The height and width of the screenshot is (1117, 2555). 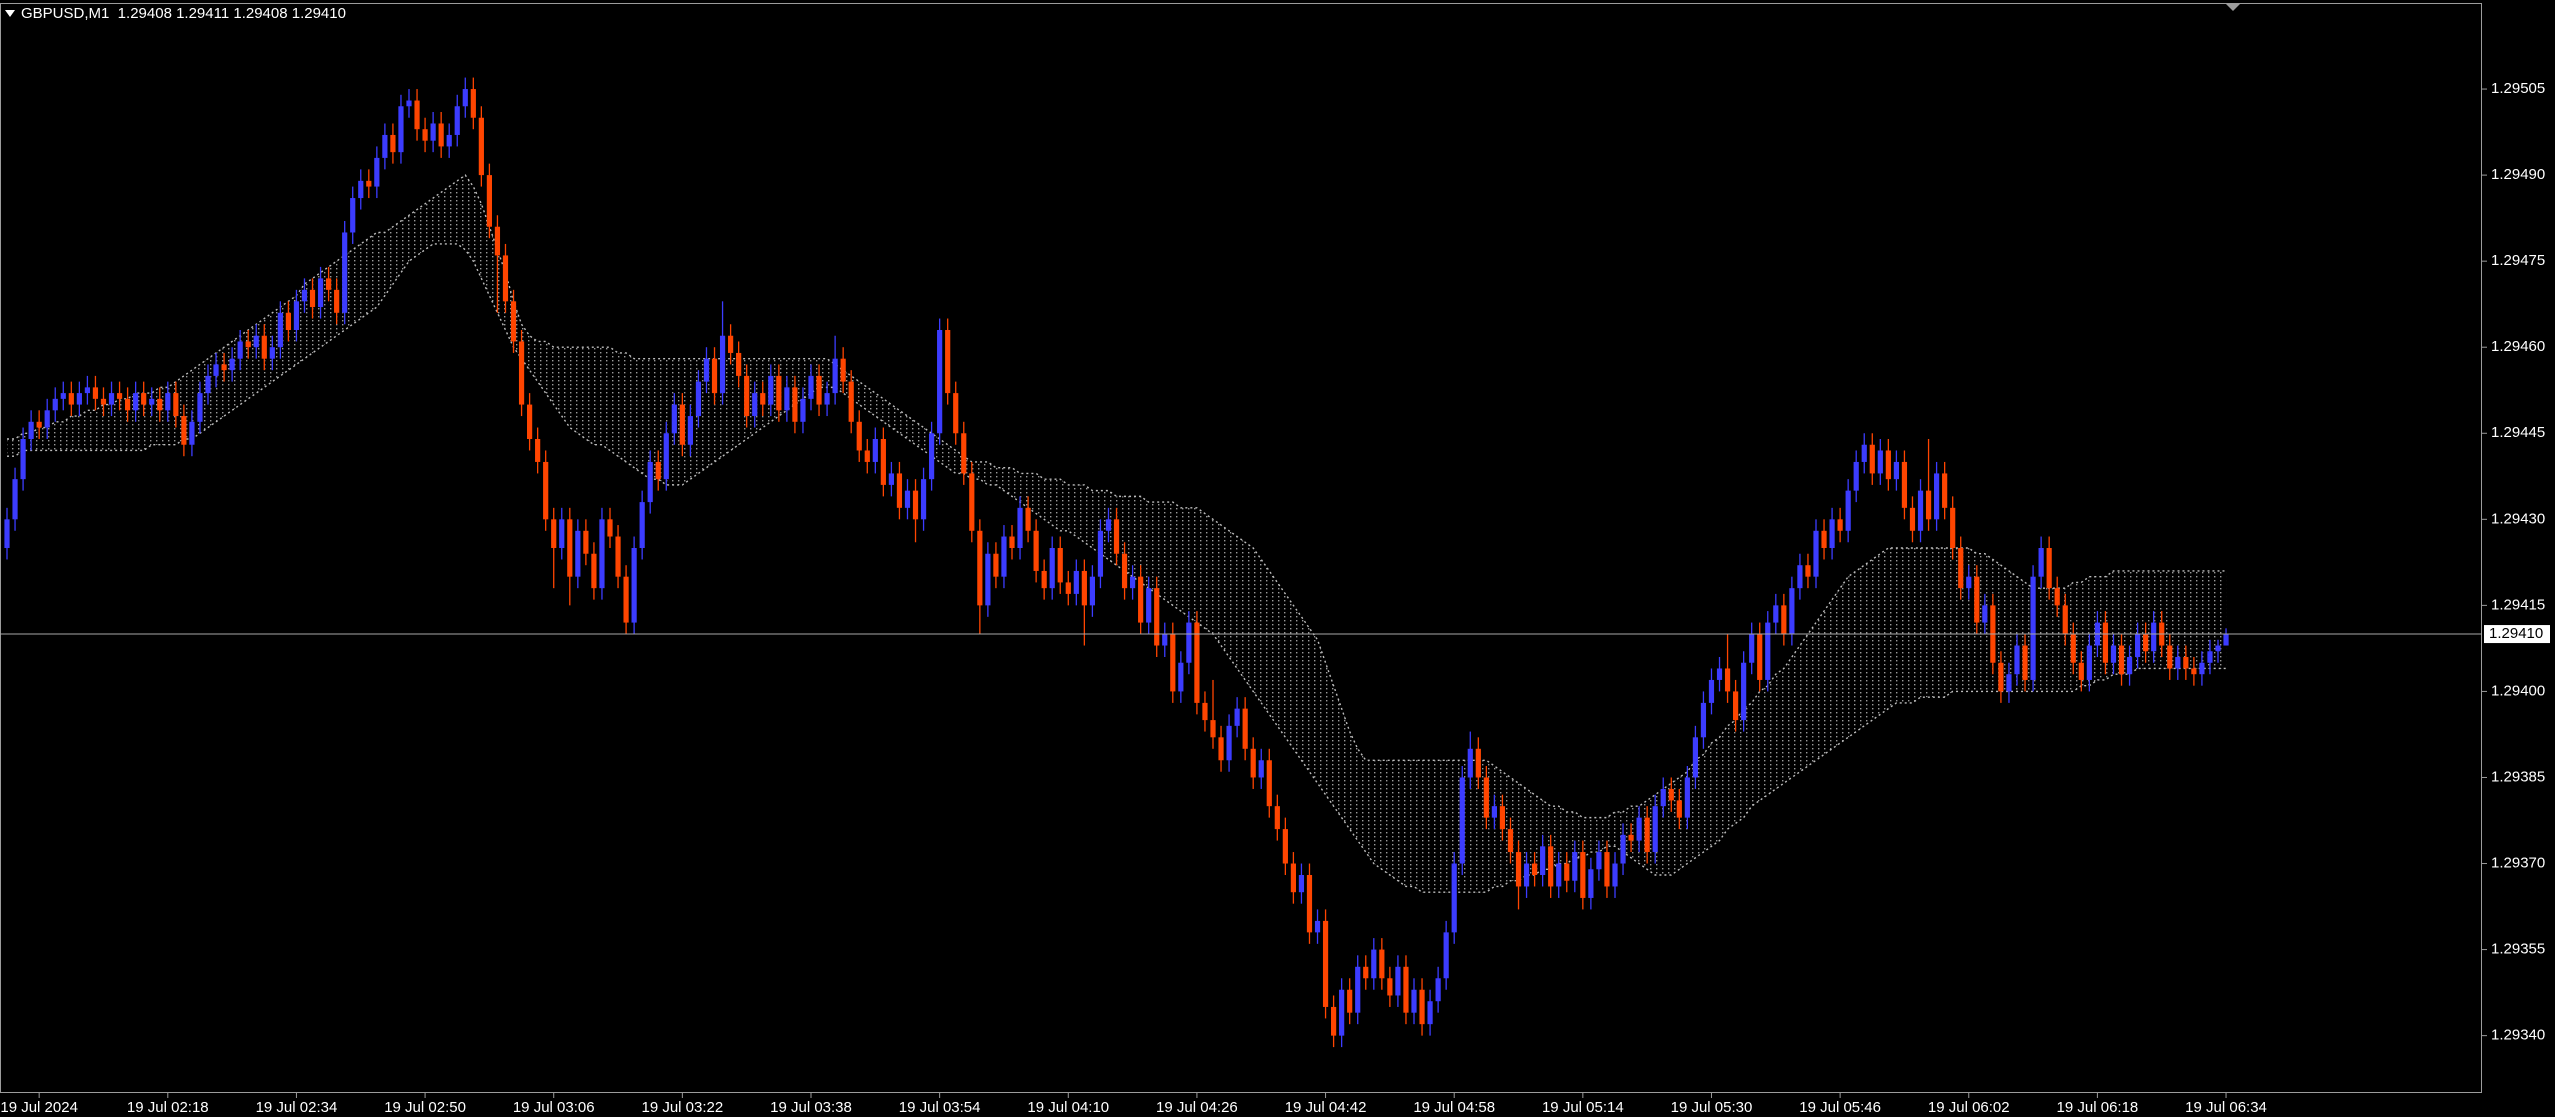 What do you see at coordinates (811, 1107) in the screenshot?
I see `x-tick-label: 19 Jul 03:38` at bounding box center [811, 1107].